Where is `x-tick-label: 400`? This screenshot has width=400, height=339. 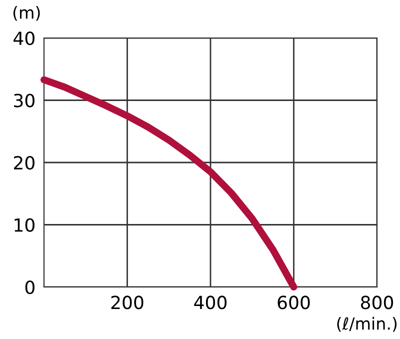 x-tick-label: 400 is located at coordinates (210, 303).